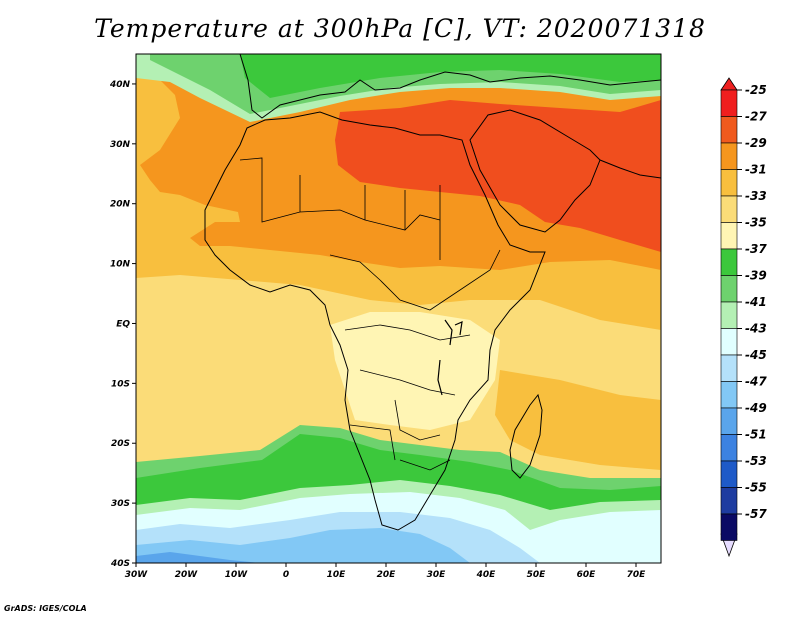 The height and width of the screenshot is (618, 800). I want to click on colorbar-label: -37, so click(756, 249).